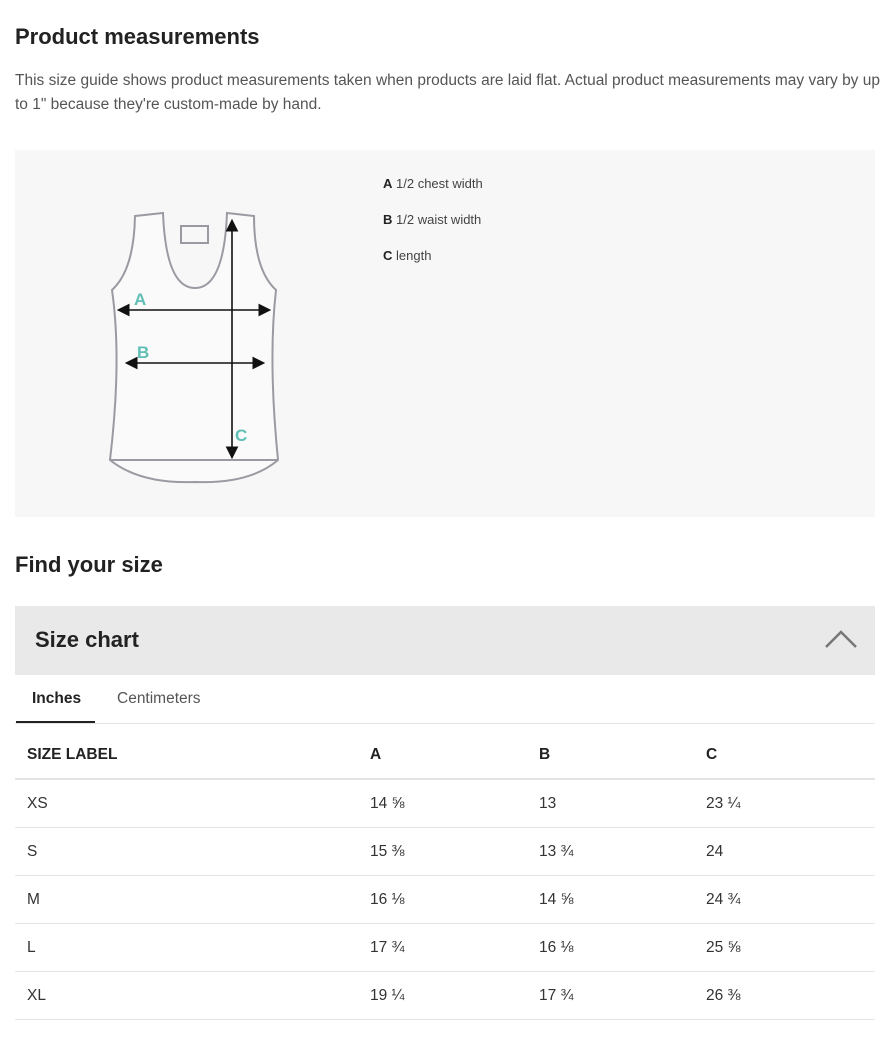 This screenshot has width=889, height=1040. What do you see at coordinates (186, 899) in the screenshot?
I see `table-cell: M` at bounding box center [186, 899].